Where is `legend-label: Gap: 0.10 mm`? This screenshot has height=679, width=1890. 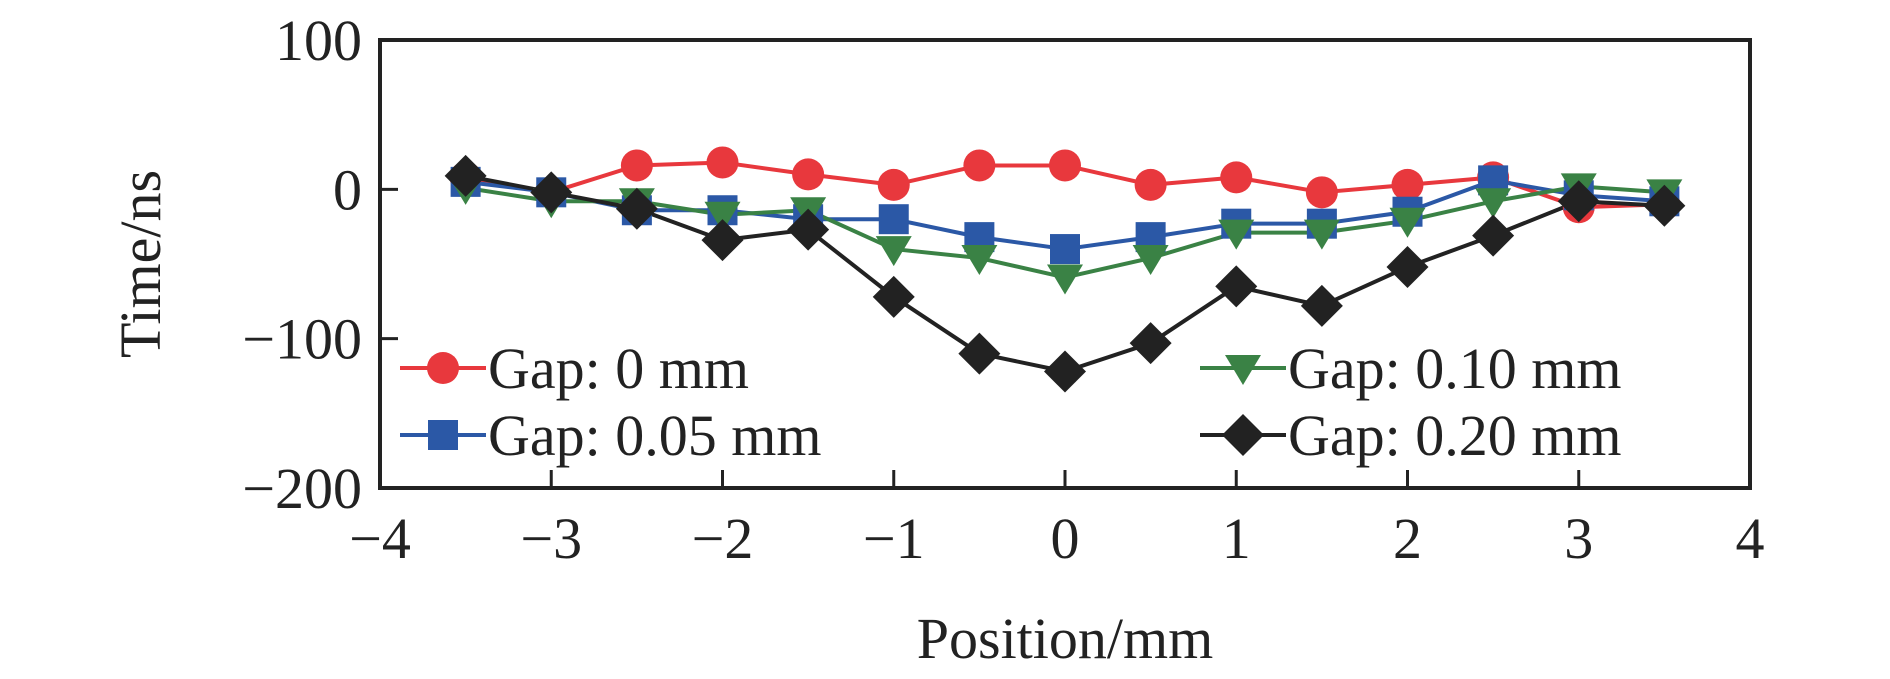 legend-label: Gap: 0.10 mm is located at coordinates (1454, 368).